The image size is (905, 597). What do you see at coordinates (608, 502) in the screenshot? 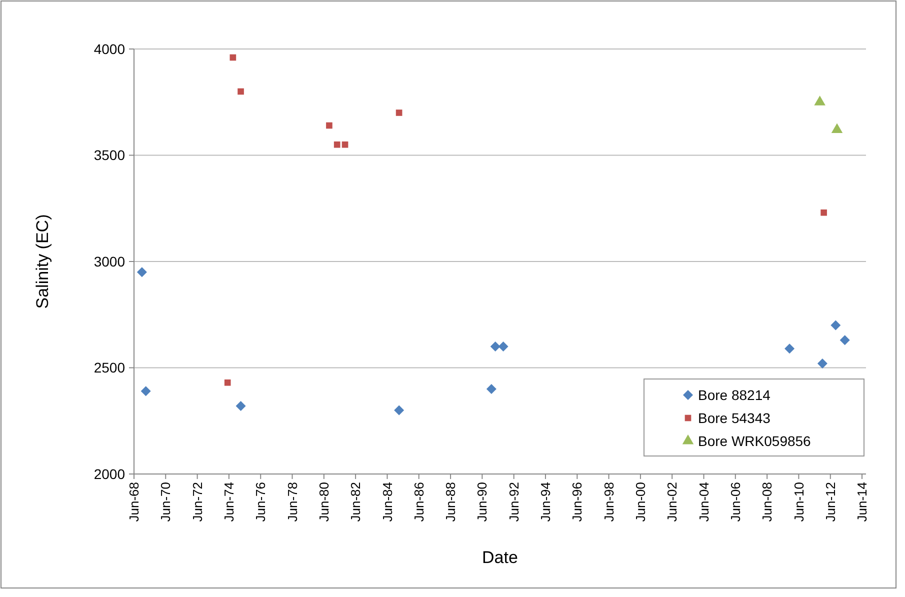
I see `x-tick-label: Jun-98` at bounding box center [608, 502].